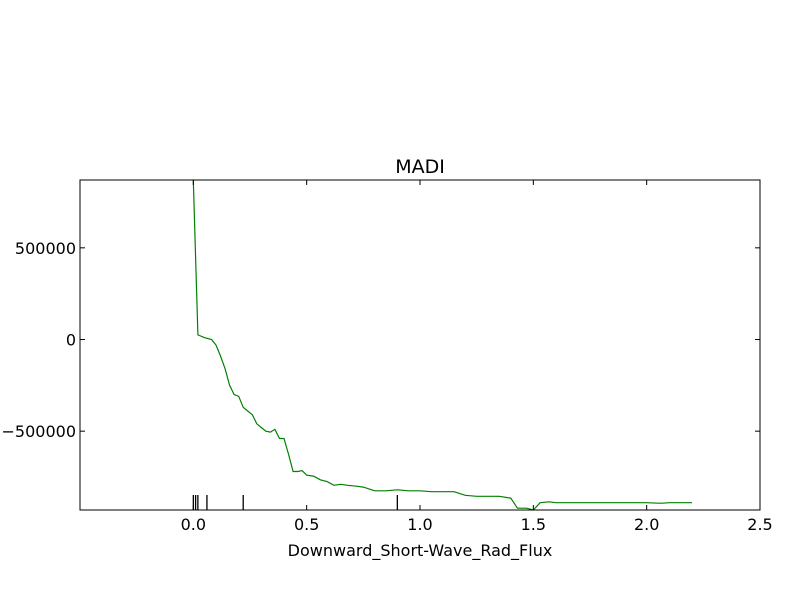 Image resolution: width=800 pixels, height=600 pixels. What do you see at coordinates (420, 551) in the screenshot?
I see `x-axis-label: Downward_Short-Wave_Rad_Flux` at bounding box center [420, 551].